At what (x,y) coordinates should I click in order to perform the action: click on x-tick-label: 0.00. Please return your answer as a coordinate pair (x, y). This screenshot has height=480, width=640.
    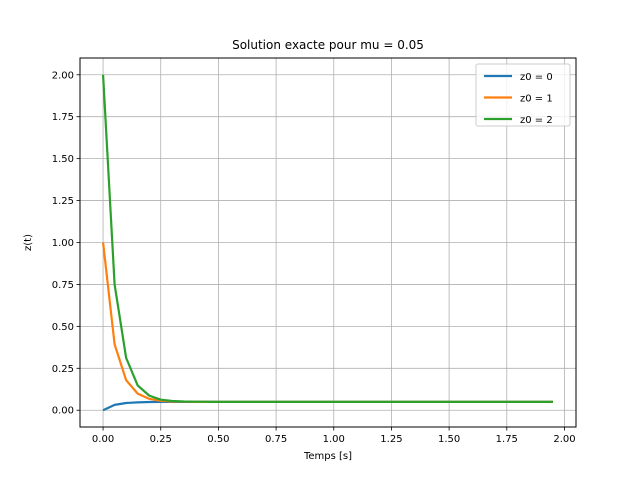
    Looking at the image, I should click on (103, 439).